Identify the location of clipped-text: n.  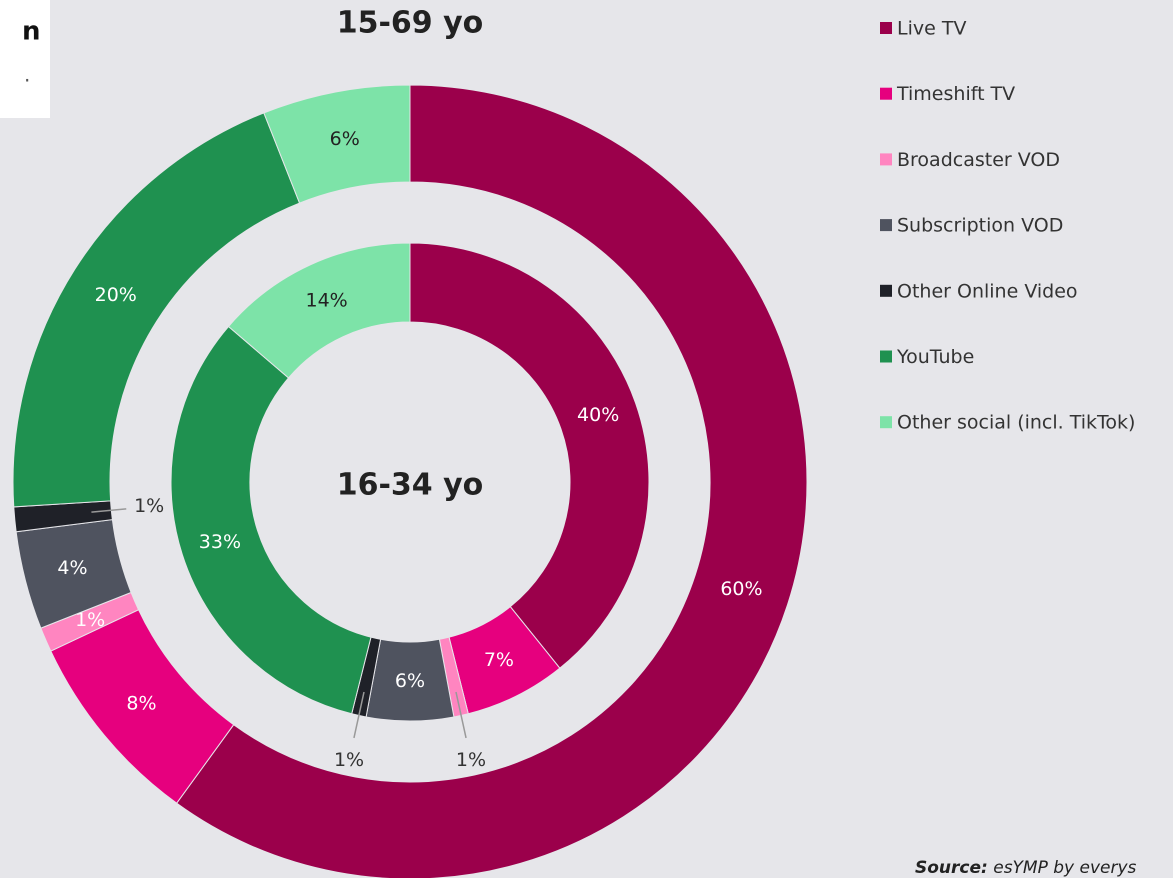
(31, 32).